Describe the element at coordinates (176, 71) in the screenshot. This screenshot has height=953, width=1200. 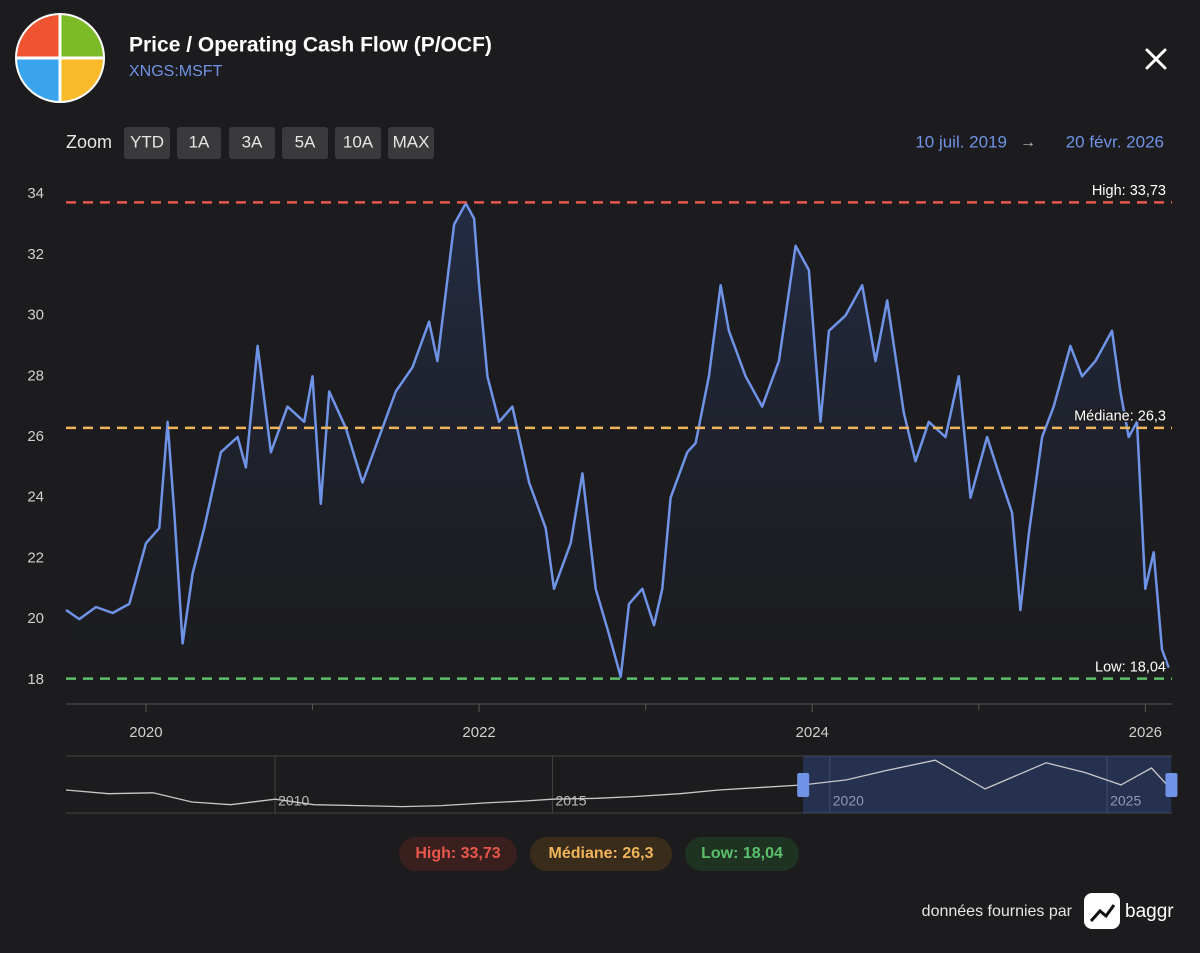
I see `subtitle: XNGS:MSFT` at that location.